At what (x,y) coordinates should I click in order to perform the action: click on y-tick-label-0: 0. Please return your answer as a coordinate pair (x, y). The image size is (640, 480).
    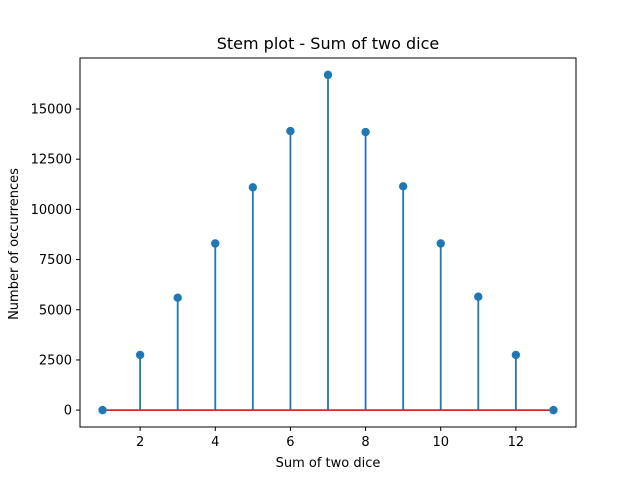
    Looking at the image, I should click on (68, 411).